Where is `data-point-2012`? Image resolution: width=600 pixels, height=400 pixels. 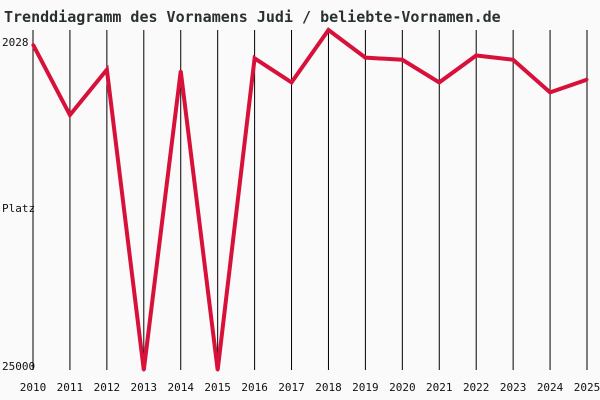 data-point-2012 is located at coordinates (107, 70).